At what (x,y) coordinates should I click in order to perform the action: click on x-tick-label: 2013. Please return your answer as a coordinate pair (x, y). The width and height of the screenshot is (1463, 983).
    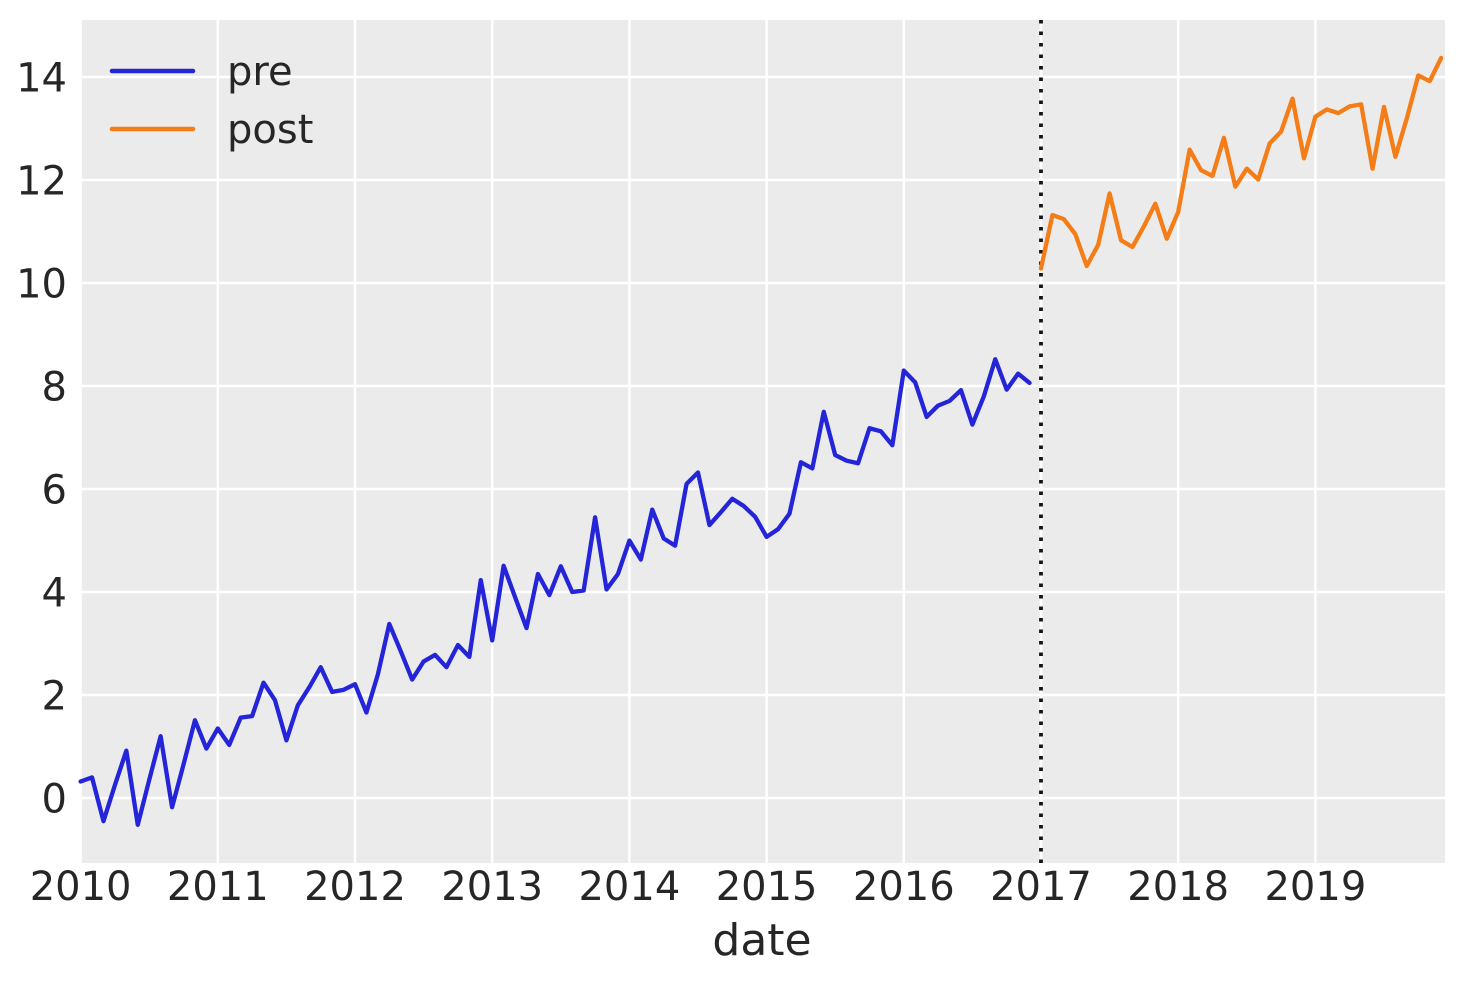
    Looking at the image, I should click on (492, 887).